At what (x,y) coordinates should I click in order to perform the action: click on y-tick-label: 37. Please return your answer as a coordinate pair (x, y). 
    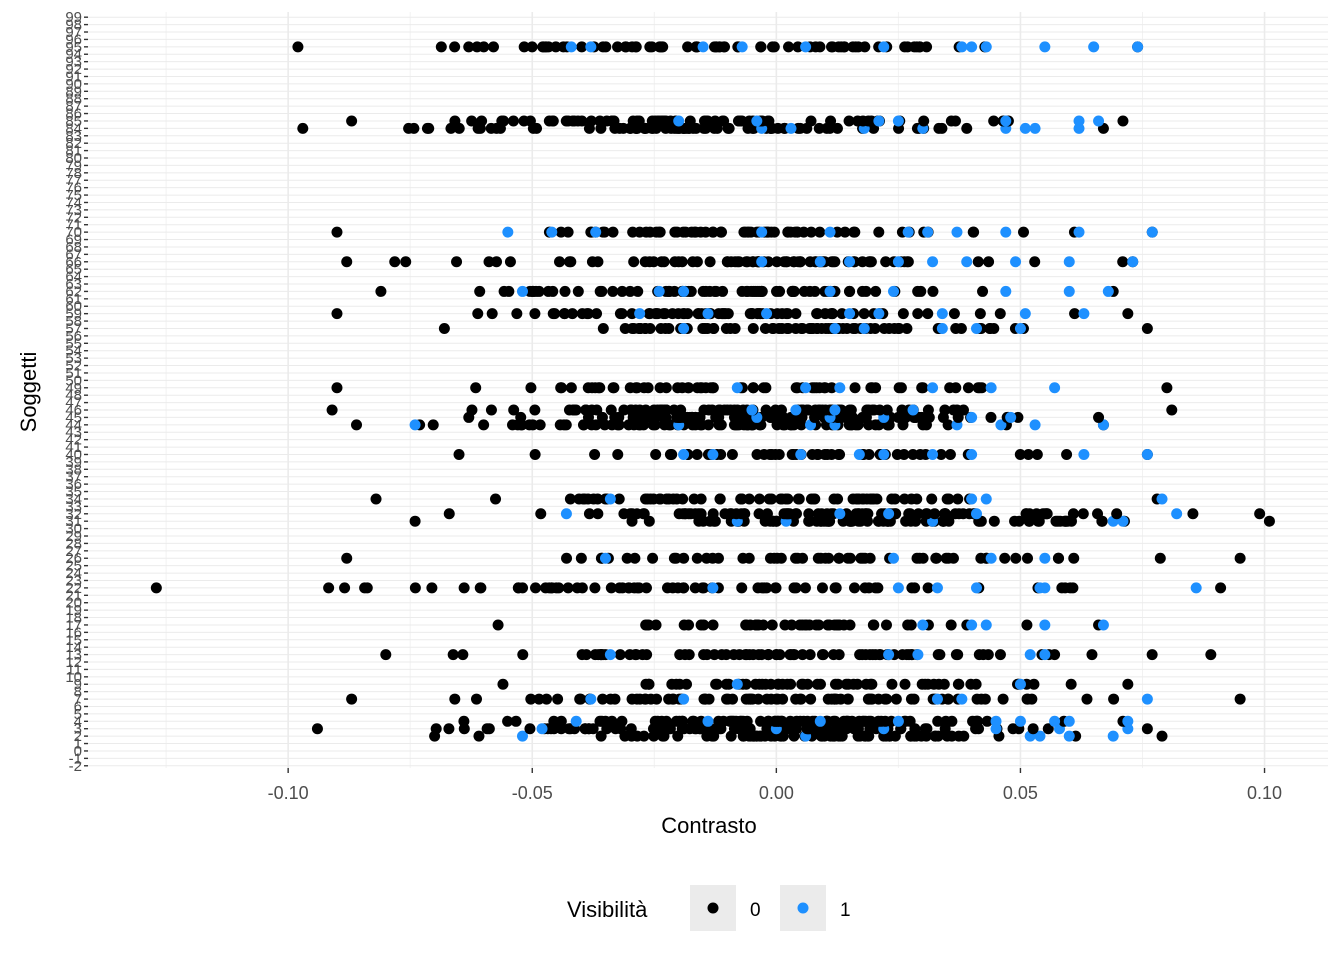
    Looking at the image, I should click on (73, 477).